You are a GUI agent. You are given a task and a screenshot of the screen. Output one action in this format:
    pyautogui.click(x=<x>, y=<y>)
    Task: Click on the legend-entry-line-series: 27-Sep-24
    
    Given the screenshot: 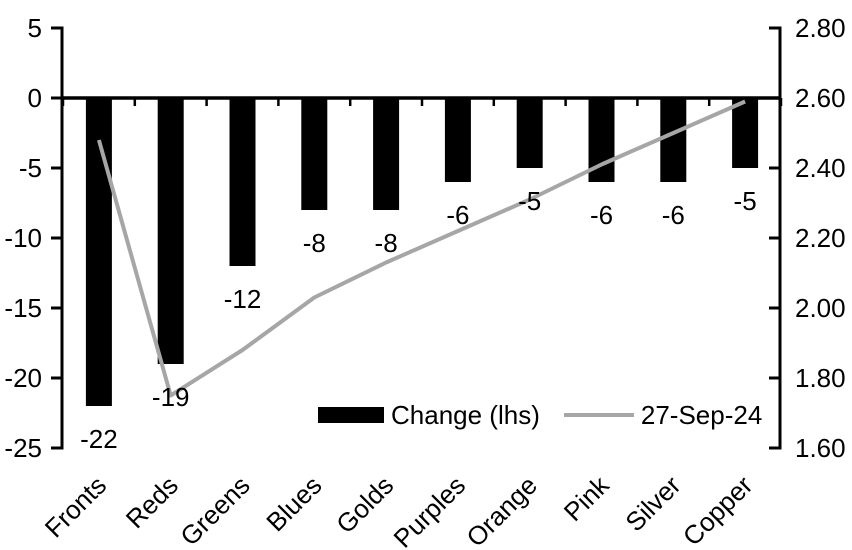 What is the action you would take?
    pyautogui.click(x=663, y=415)
    